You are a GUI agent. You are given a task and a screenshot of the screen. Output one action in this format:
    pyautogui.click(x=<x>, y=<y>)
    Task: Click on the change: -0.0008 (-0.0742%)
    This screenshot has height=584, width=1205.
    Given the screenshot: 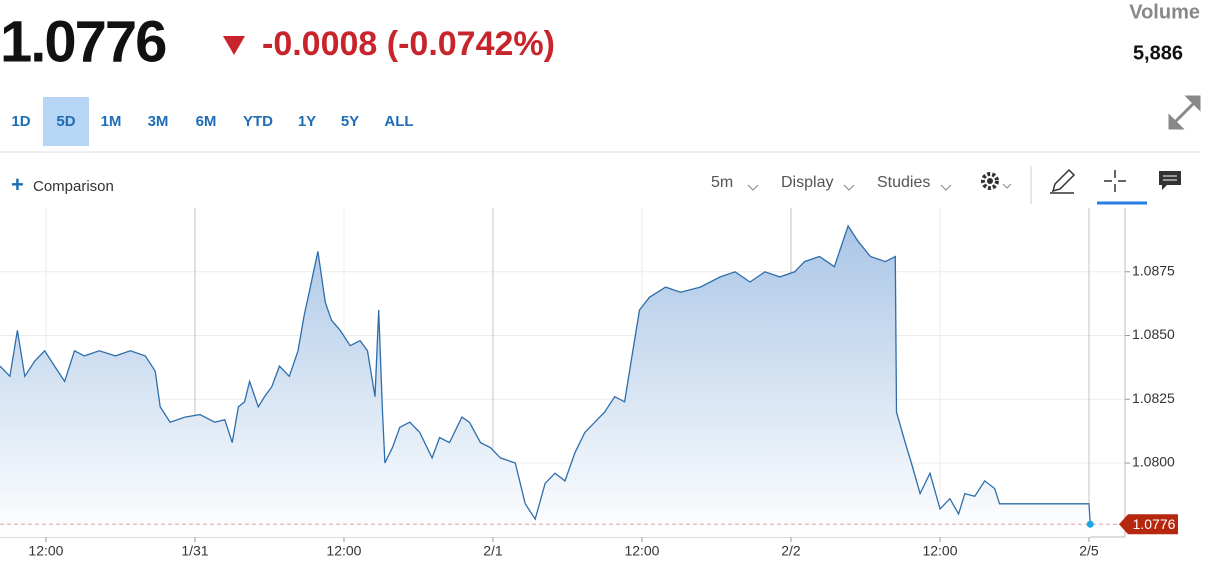 What is the action you would take?
    pyautogui.click(x=408, y=44)
    